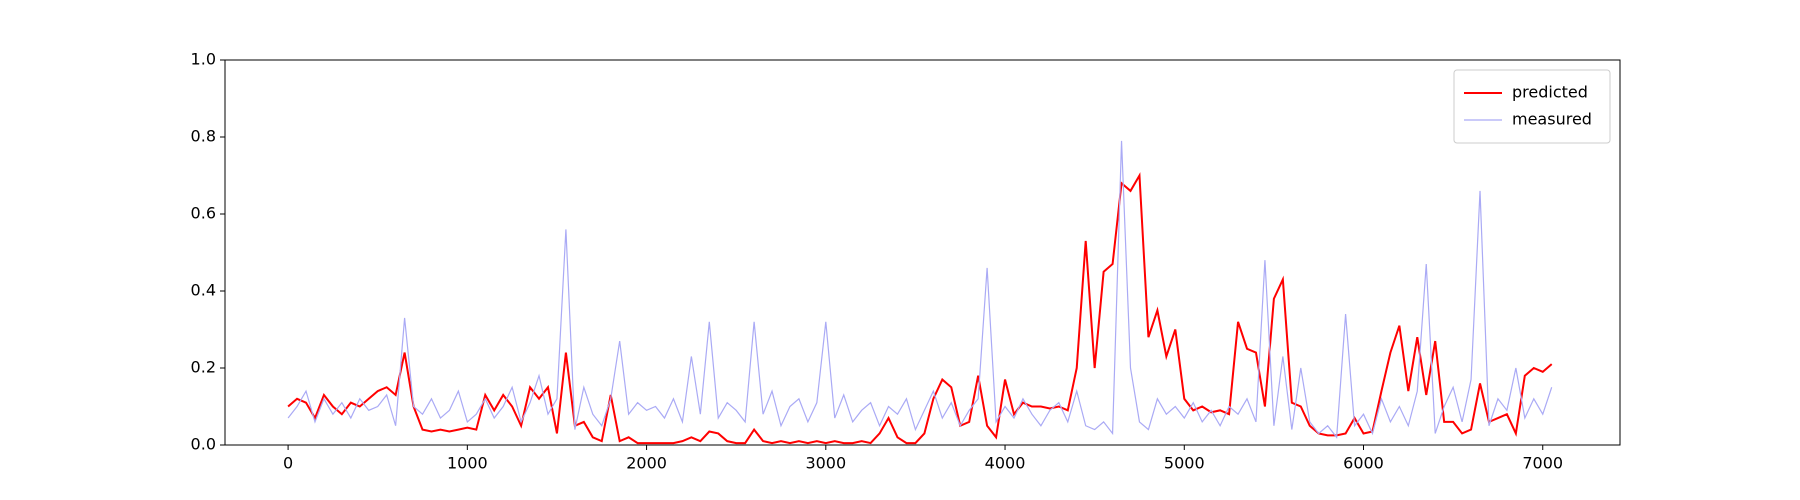  Describe the element at coordinates (1542, 463) in the screenshot. I see `x-tick-label: 7000` at that location.